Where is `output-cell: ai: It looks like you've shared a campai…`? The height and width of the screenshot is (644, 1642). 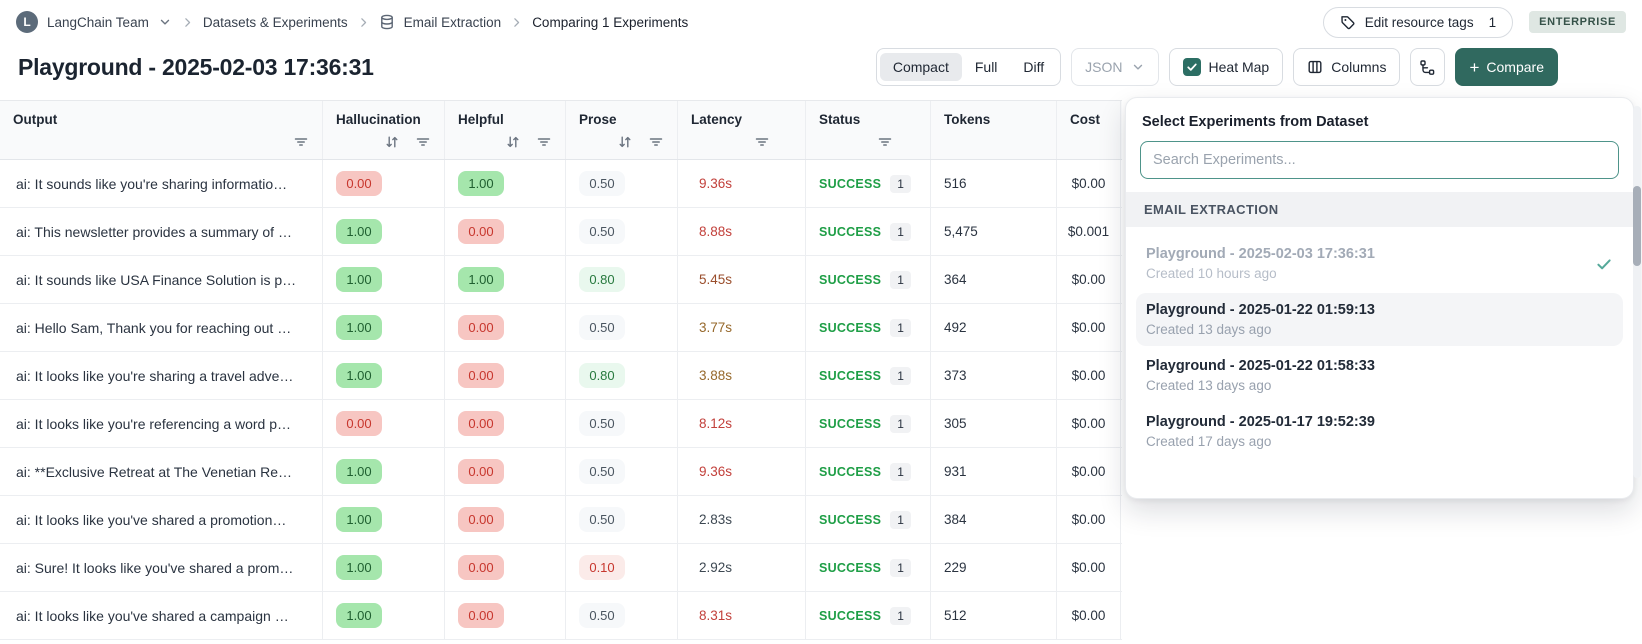
output-cell: ai: It looks like you've shared a campai… is located at coordinates (152, 615).